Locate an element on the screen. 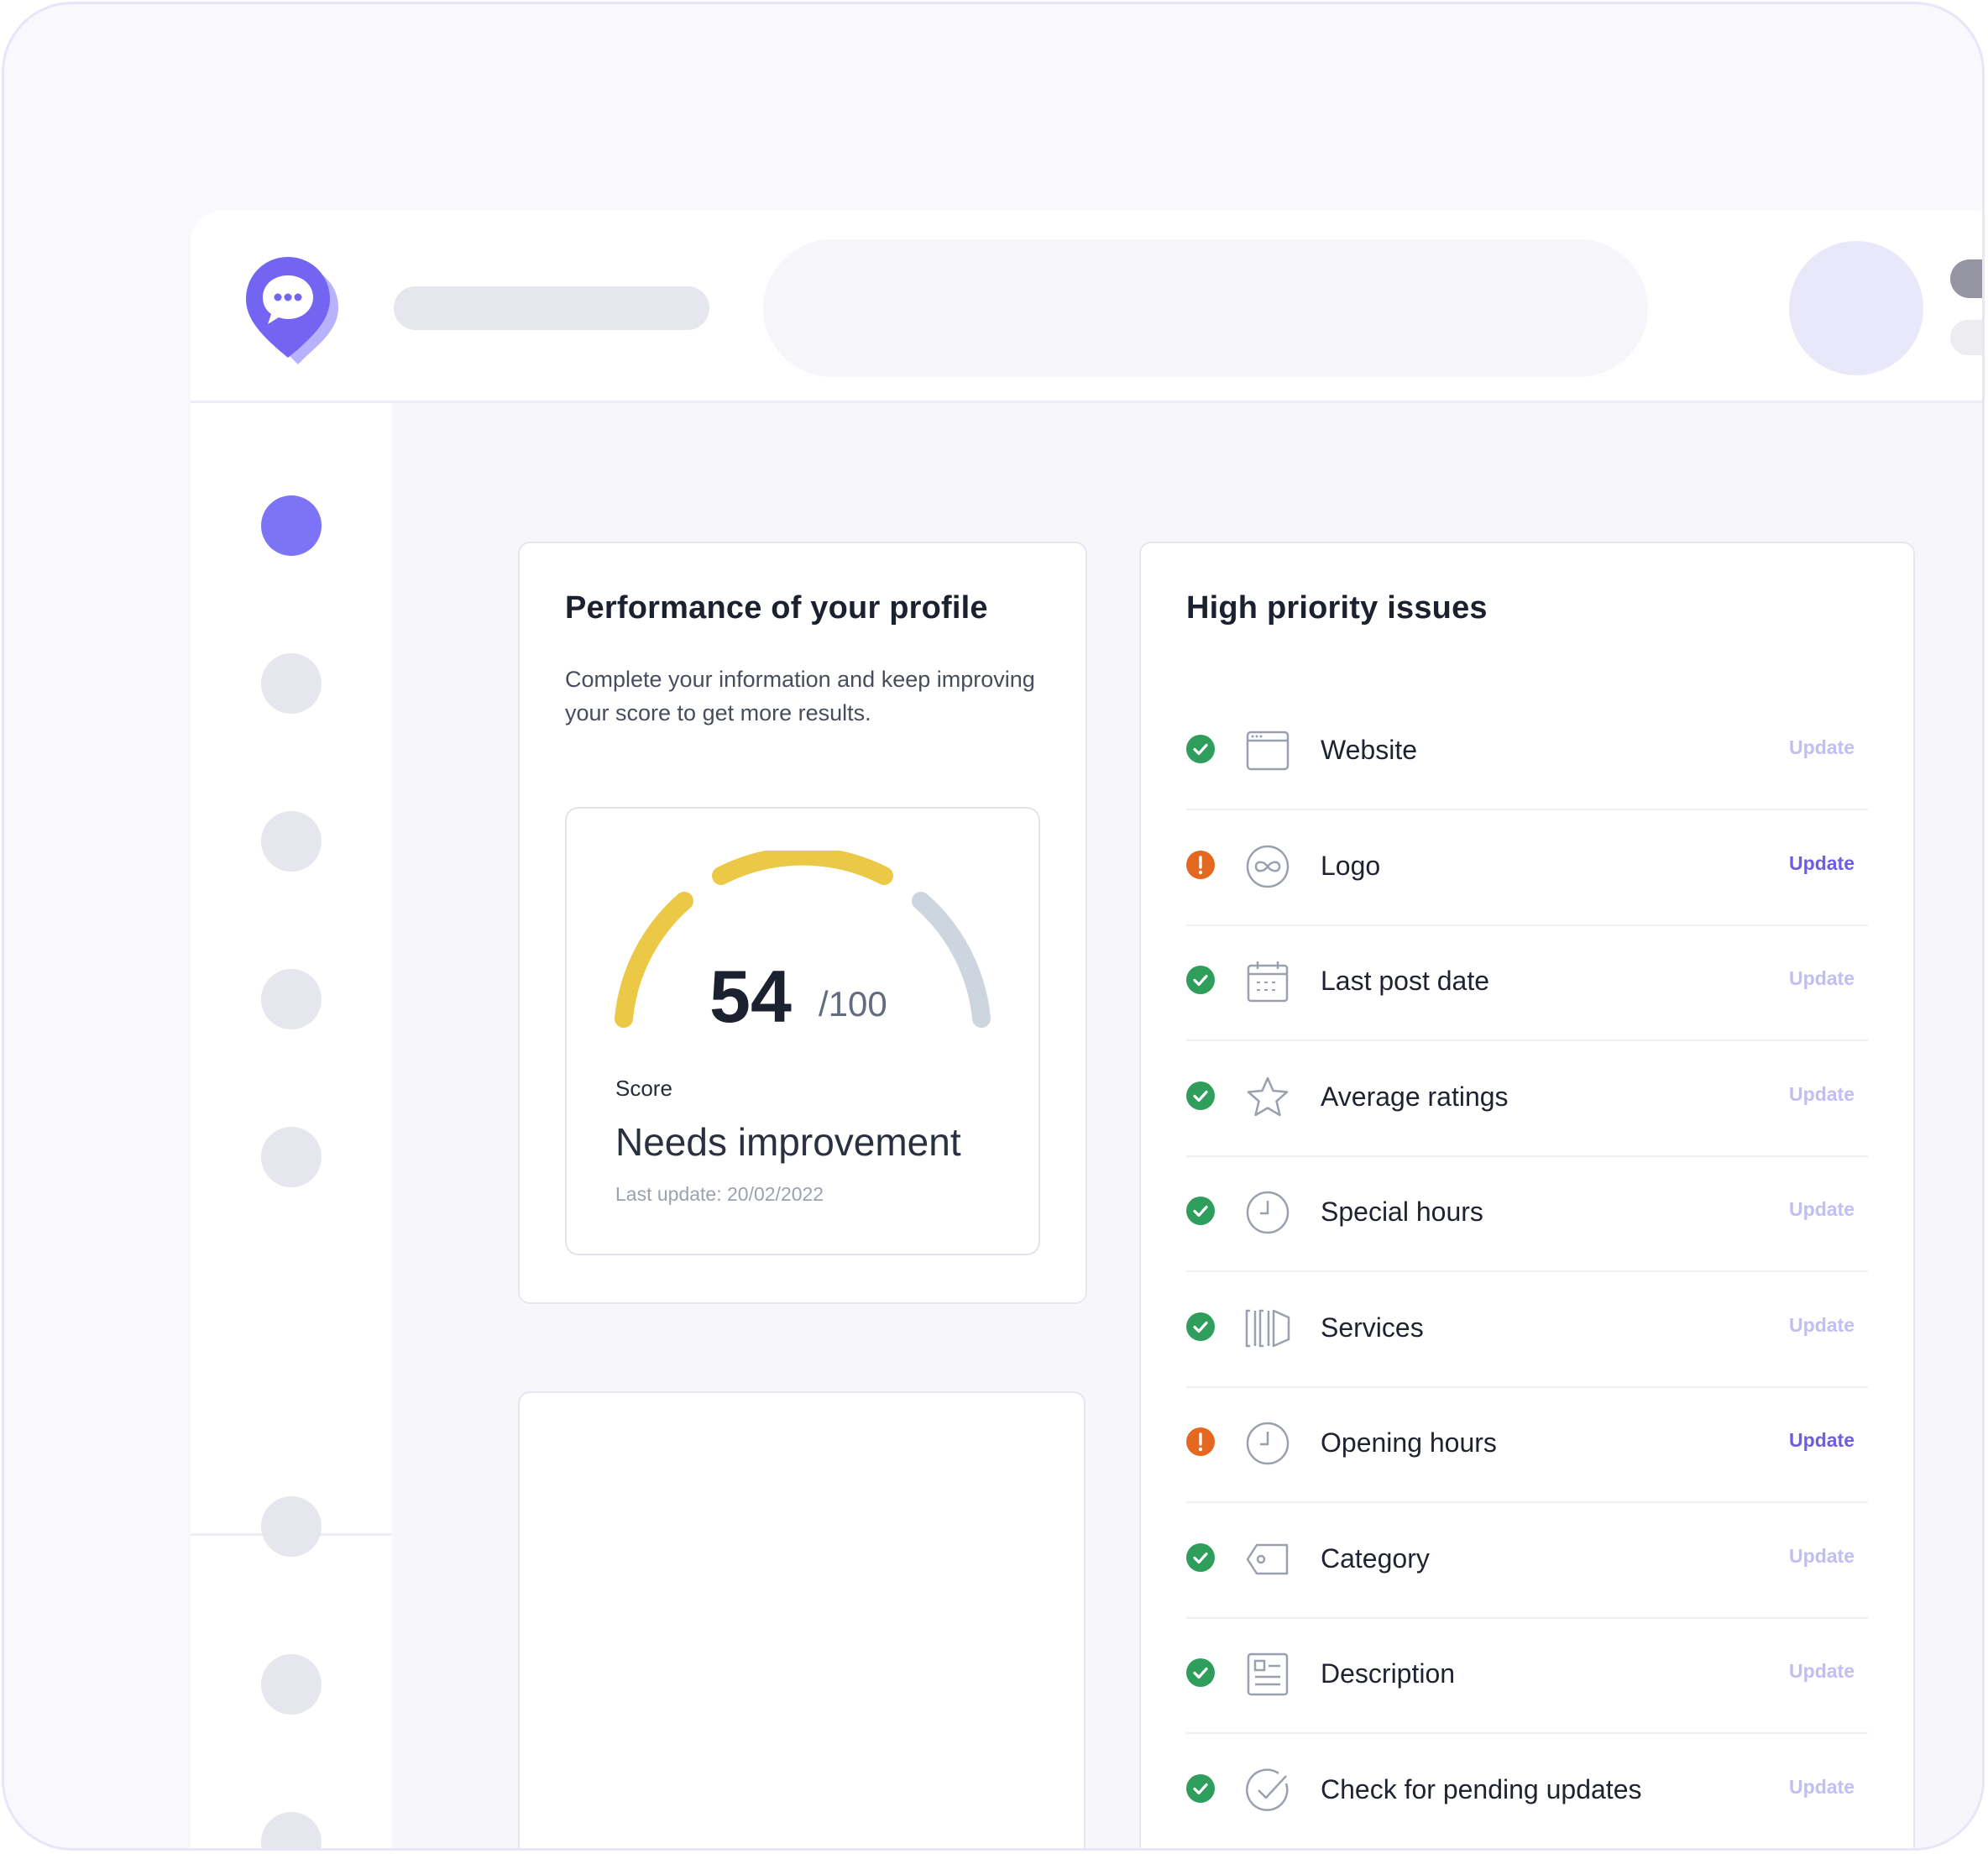  brand-logo-icon is located at coordinates (292, 311).